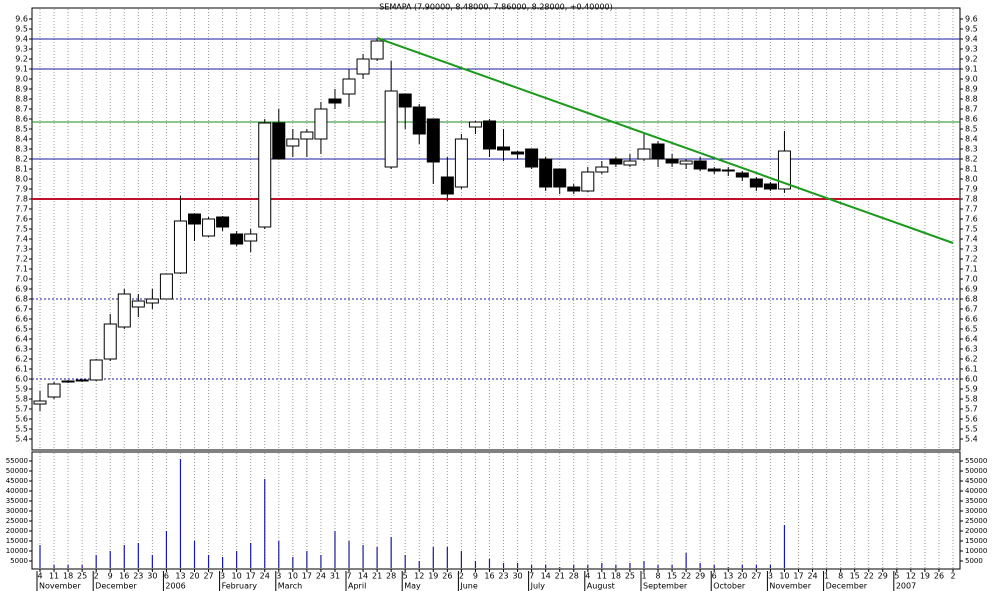 This screenshot has width=994, height=591. I want to click on month-label: February, so click(240, 586).